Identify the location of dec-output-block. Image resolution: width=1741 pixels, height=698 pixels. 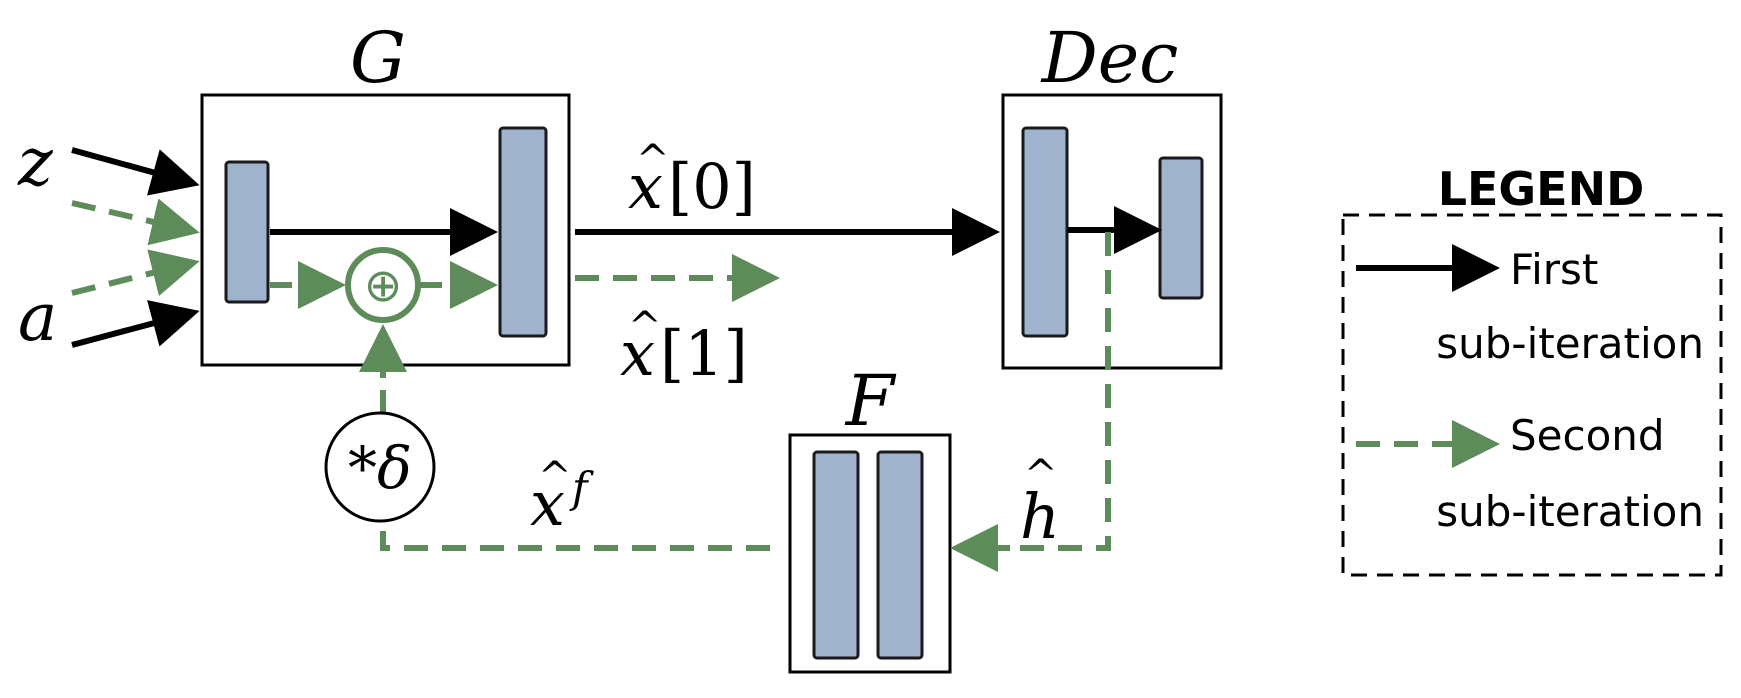
(1181, 228).